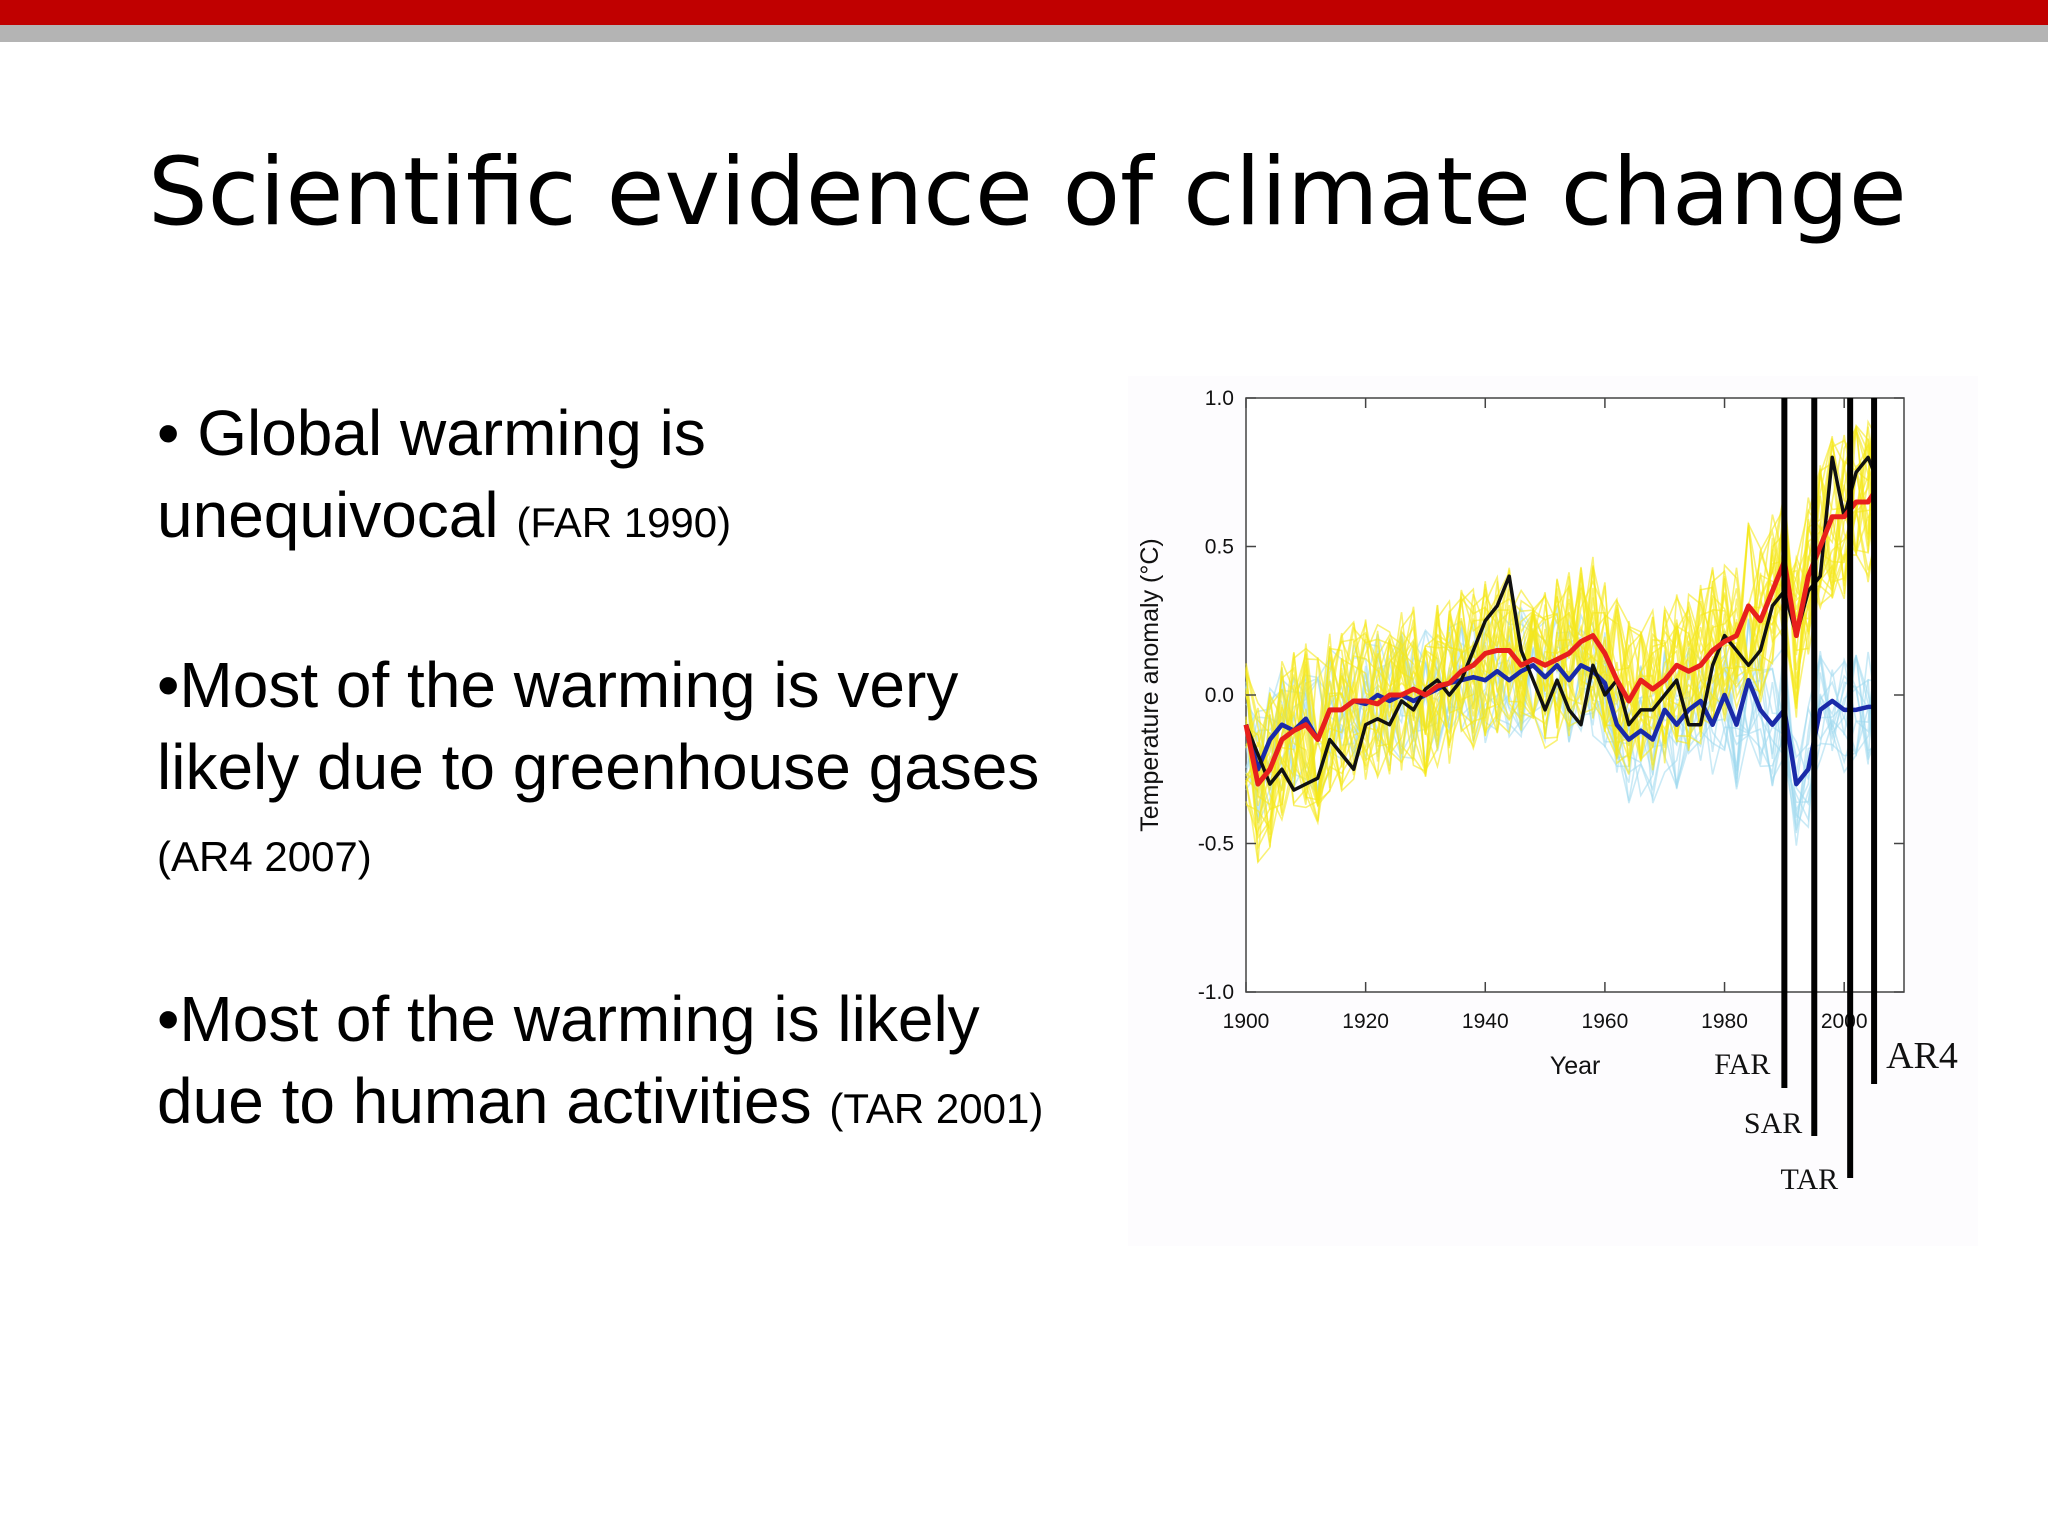  I want to click on report-markers: FAR SAR TAR AR4, so click(1836, 797).